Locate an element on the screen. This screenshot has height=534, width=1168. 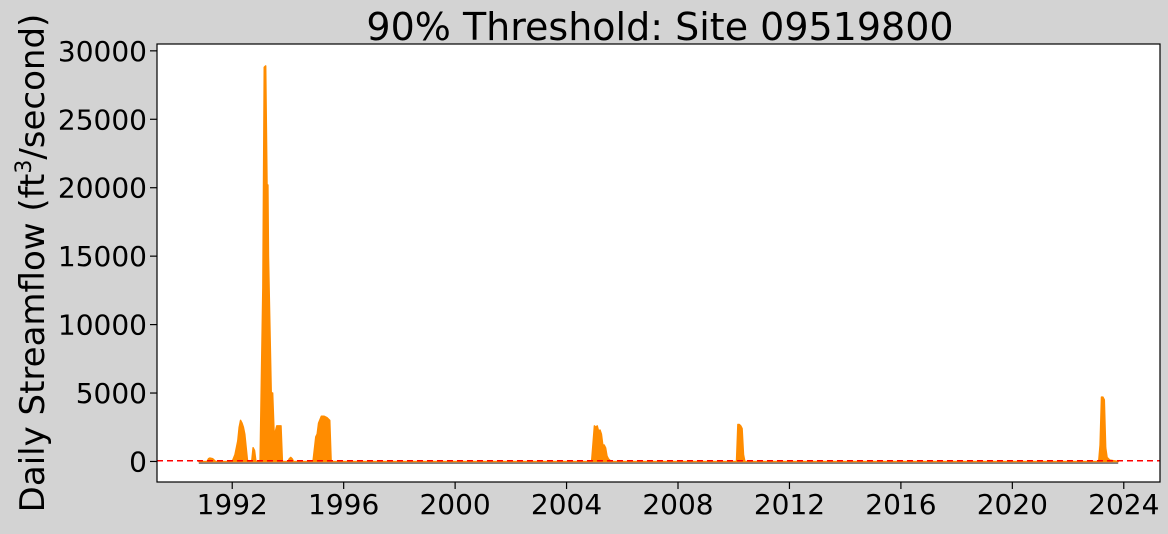
y-axis-label-prefix: Daily Streamflow (ft is located at coordinates (33, 343).